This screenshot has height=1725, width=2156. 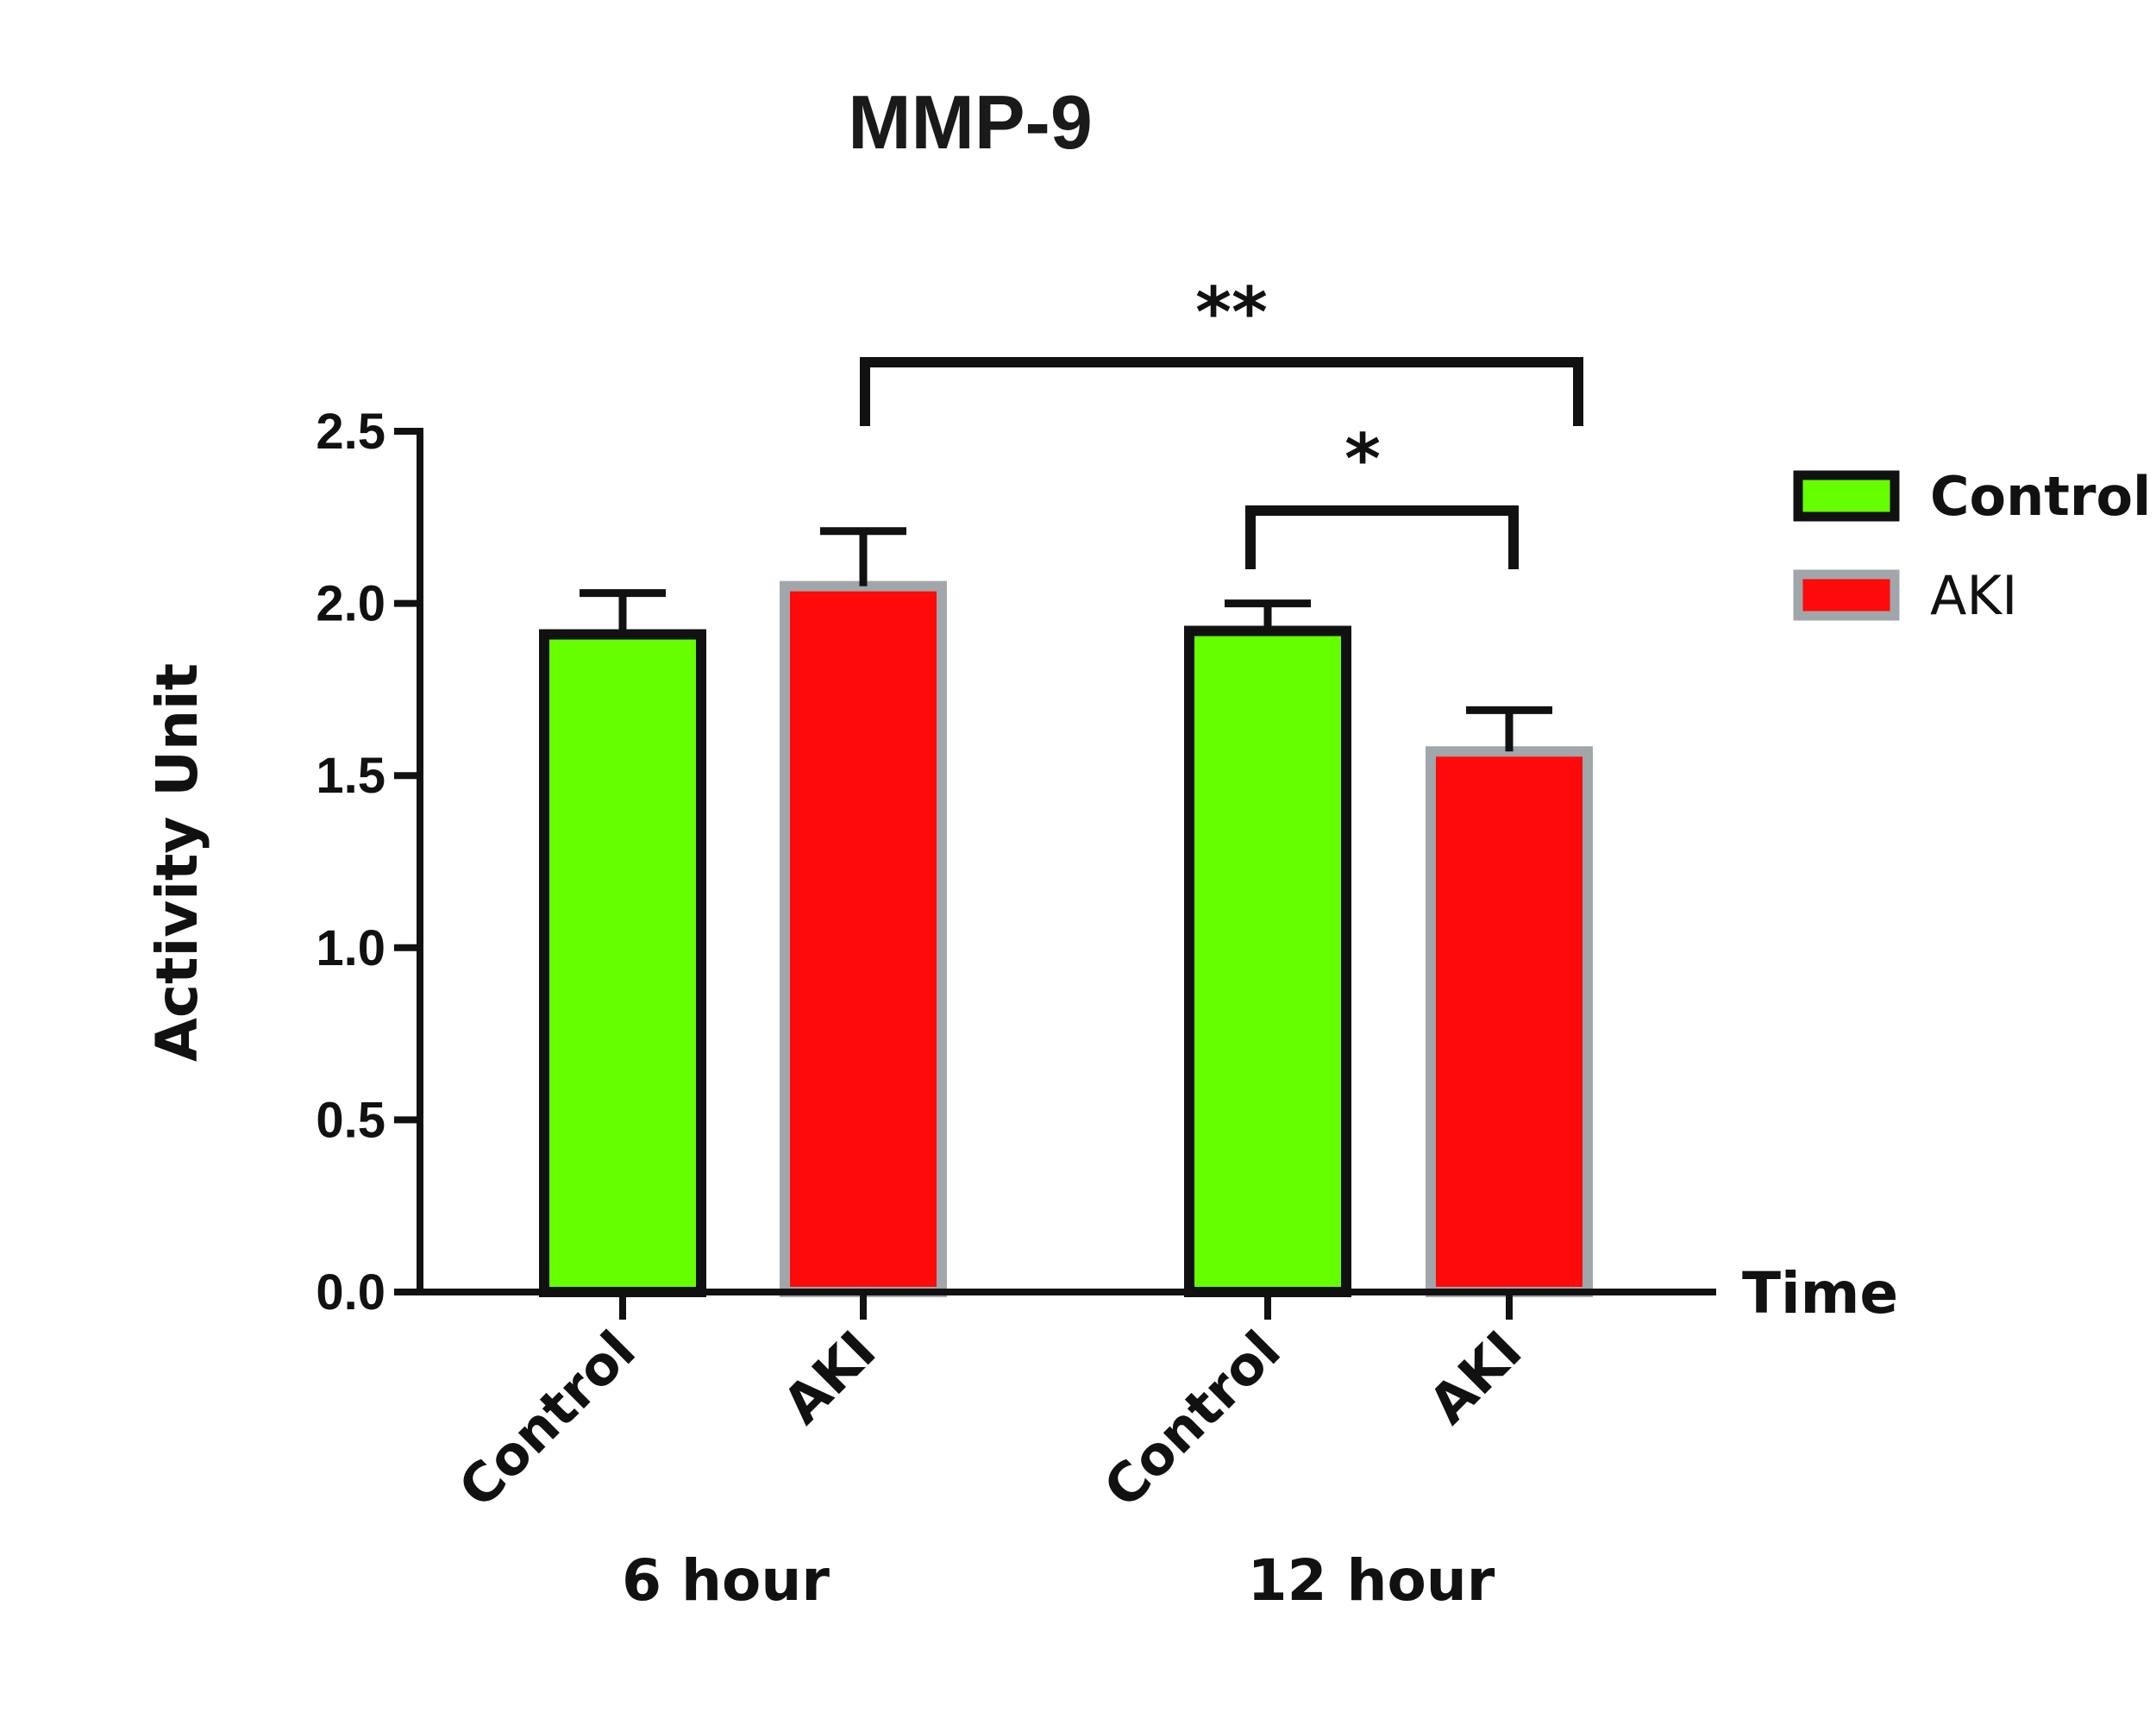 What do you see at coordinates (350, 432) in the screenshot?
I see `y-tick-label: 2.5` at bounding box center [350, 432].